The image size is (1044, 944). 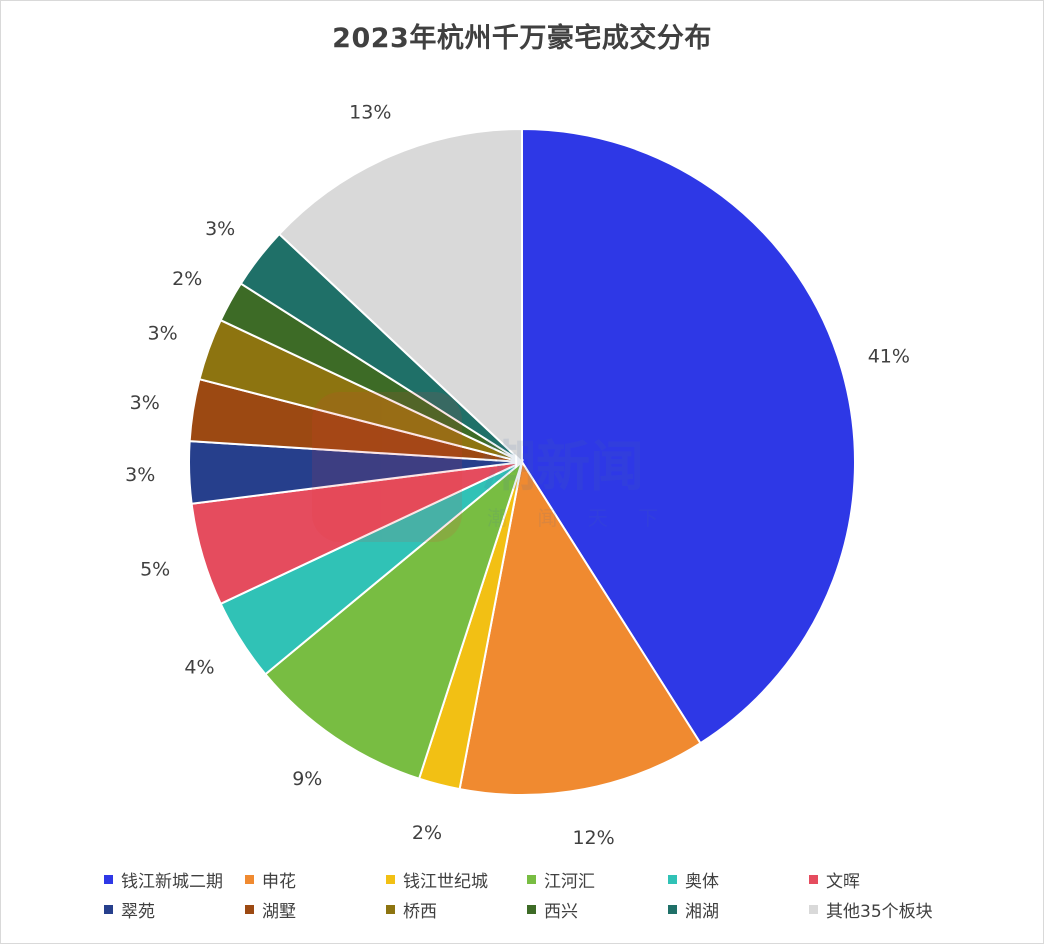 I want to click on legend-label-8: 桥西, so click(x=420, y=911).